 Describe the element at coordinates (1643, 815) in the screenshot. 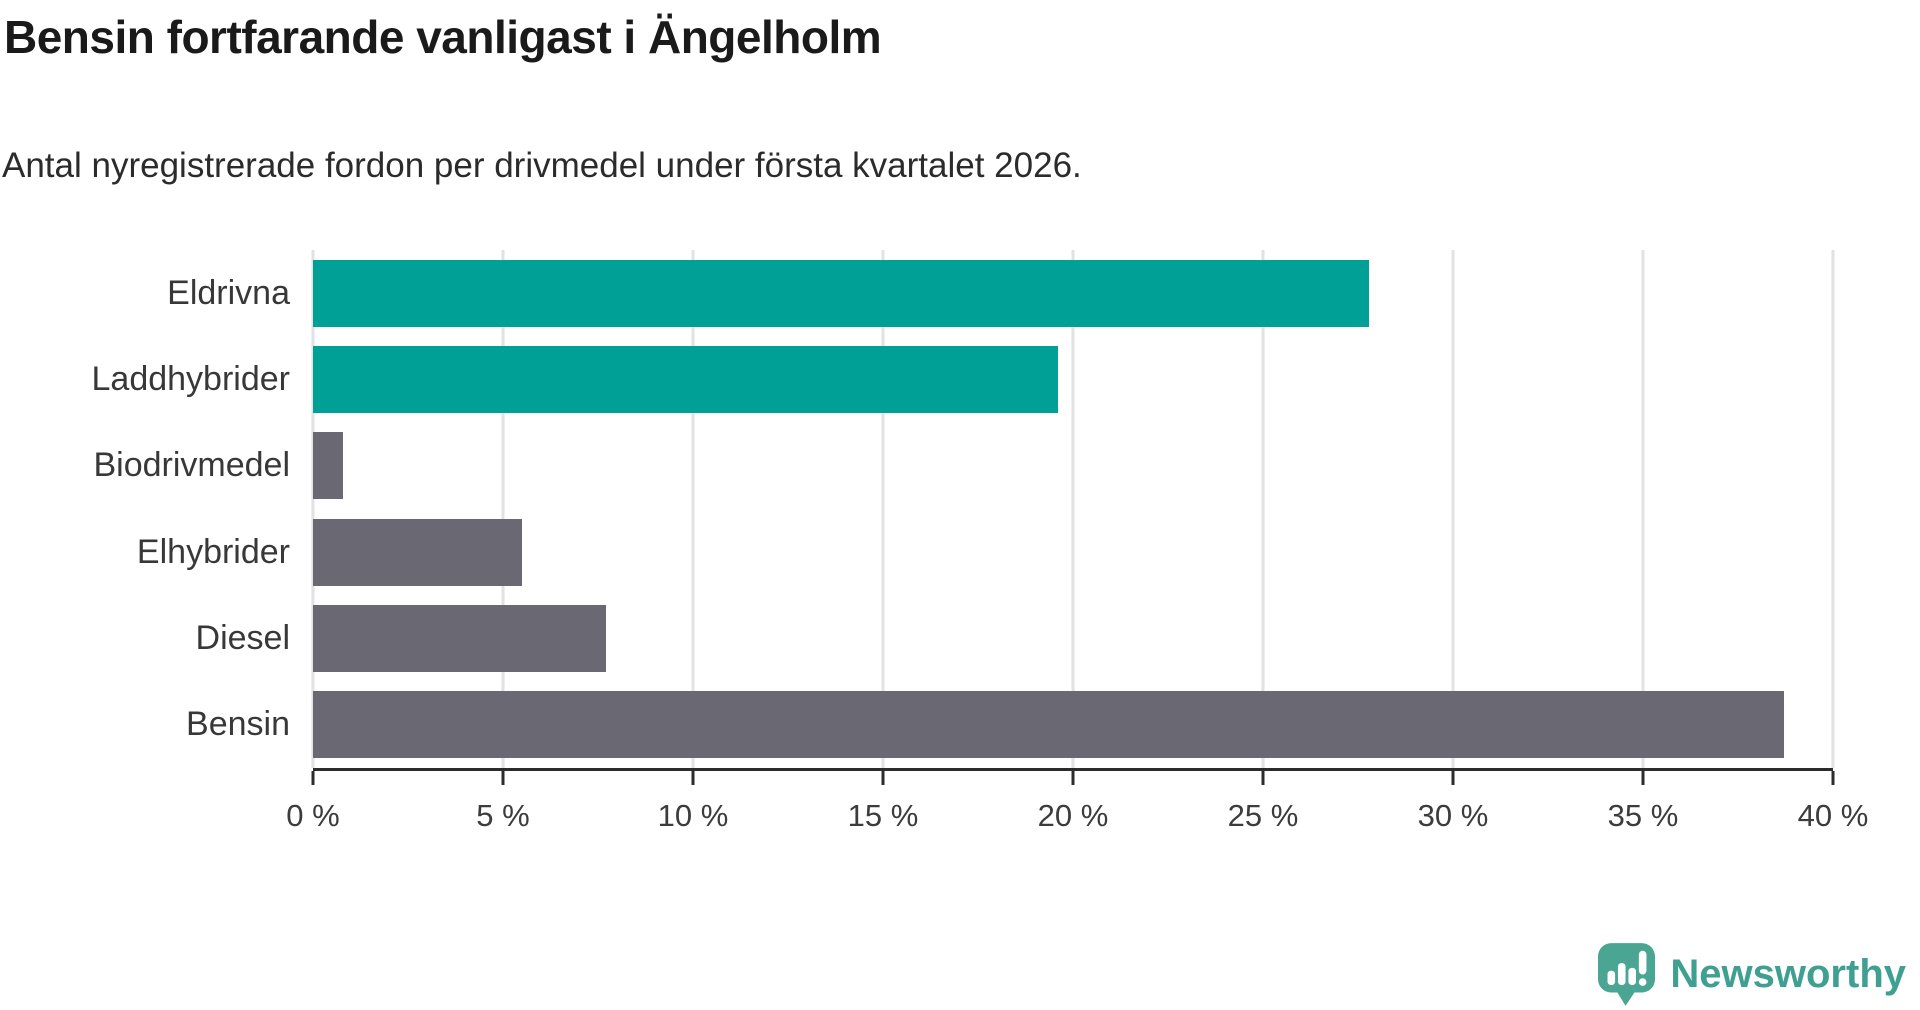

I see `x-axis-tick-label: 35 %` at that location.